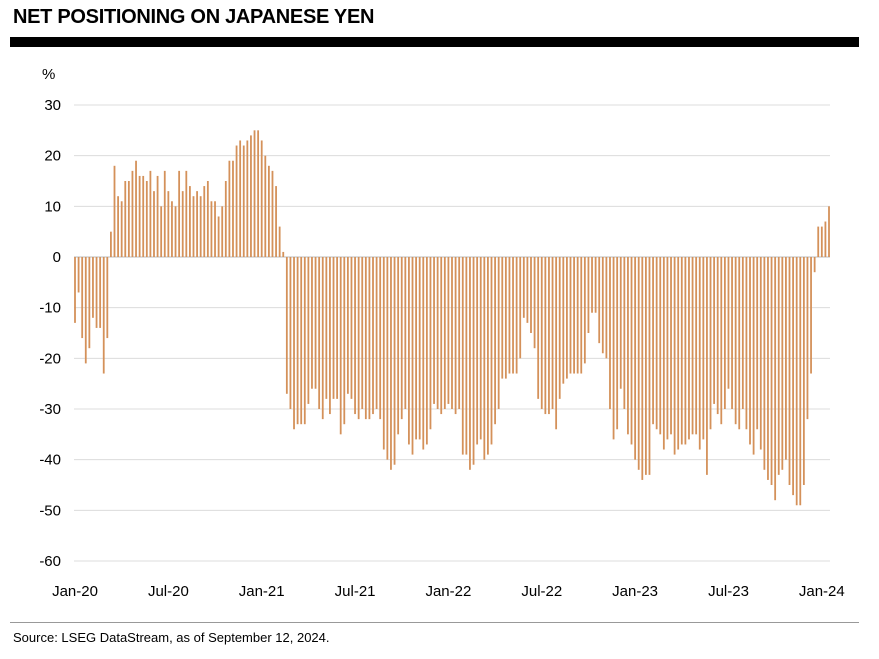 The width and height of the screenshot is (879, 659). What do you see at coordinates (50, 460) in the screenshot?
I see `y-tick-label: -40` at bounding box center [50, 460].